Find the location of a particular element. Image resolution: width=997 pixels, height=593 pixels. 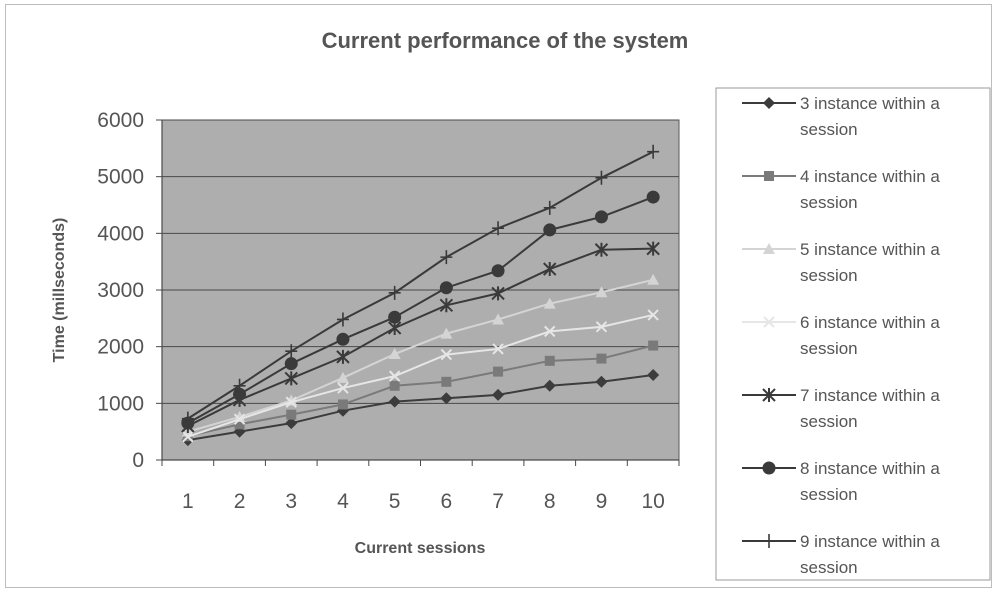

x-tick-label: 3 is located at coordinates (291, 501).